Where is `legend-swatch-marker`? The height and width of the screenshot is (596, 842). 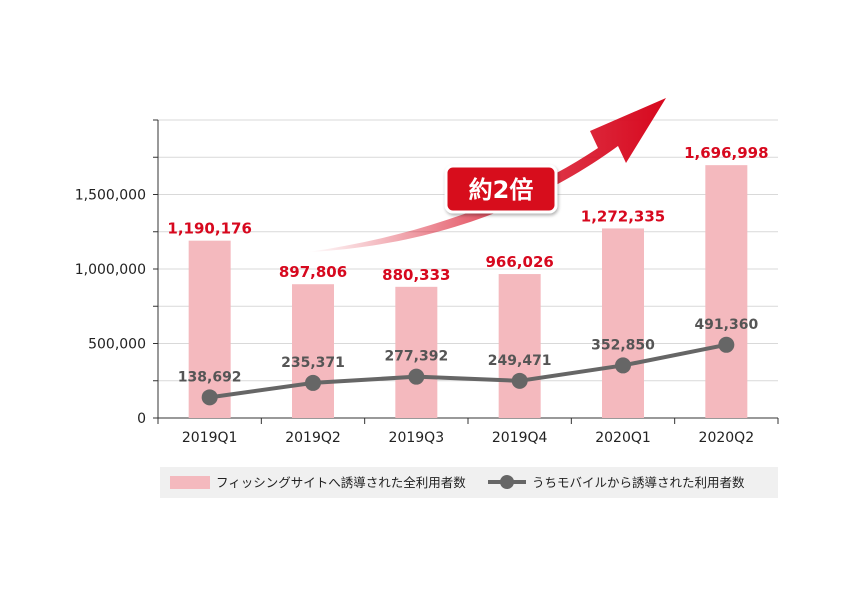 legend-swatch-marker is located at coordinates (507, 482).